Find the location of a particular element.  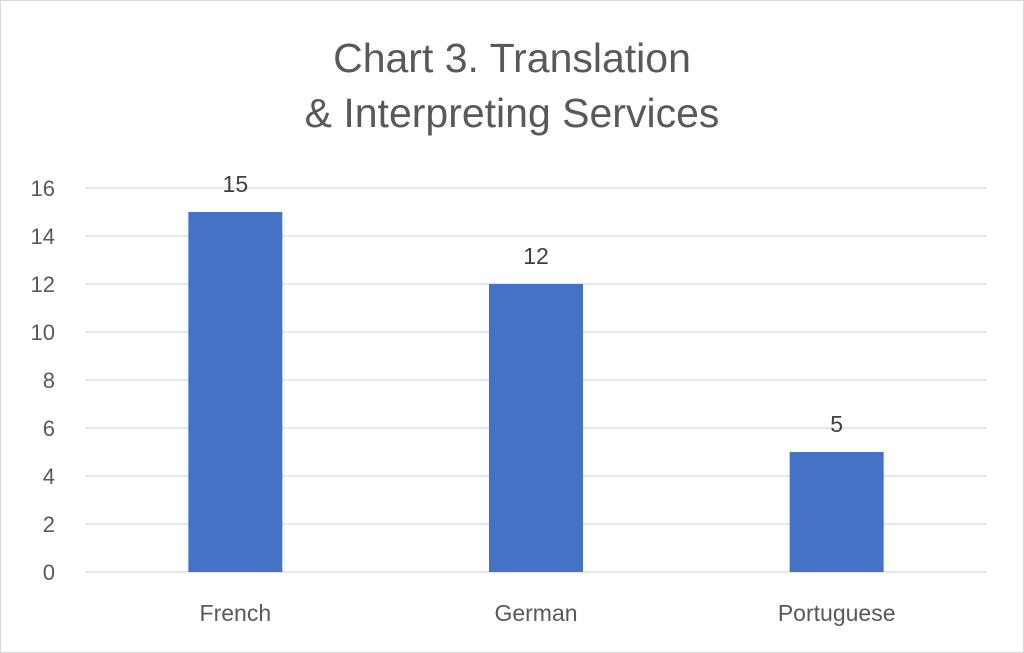

bar-german is located at coordinates (536, 428).